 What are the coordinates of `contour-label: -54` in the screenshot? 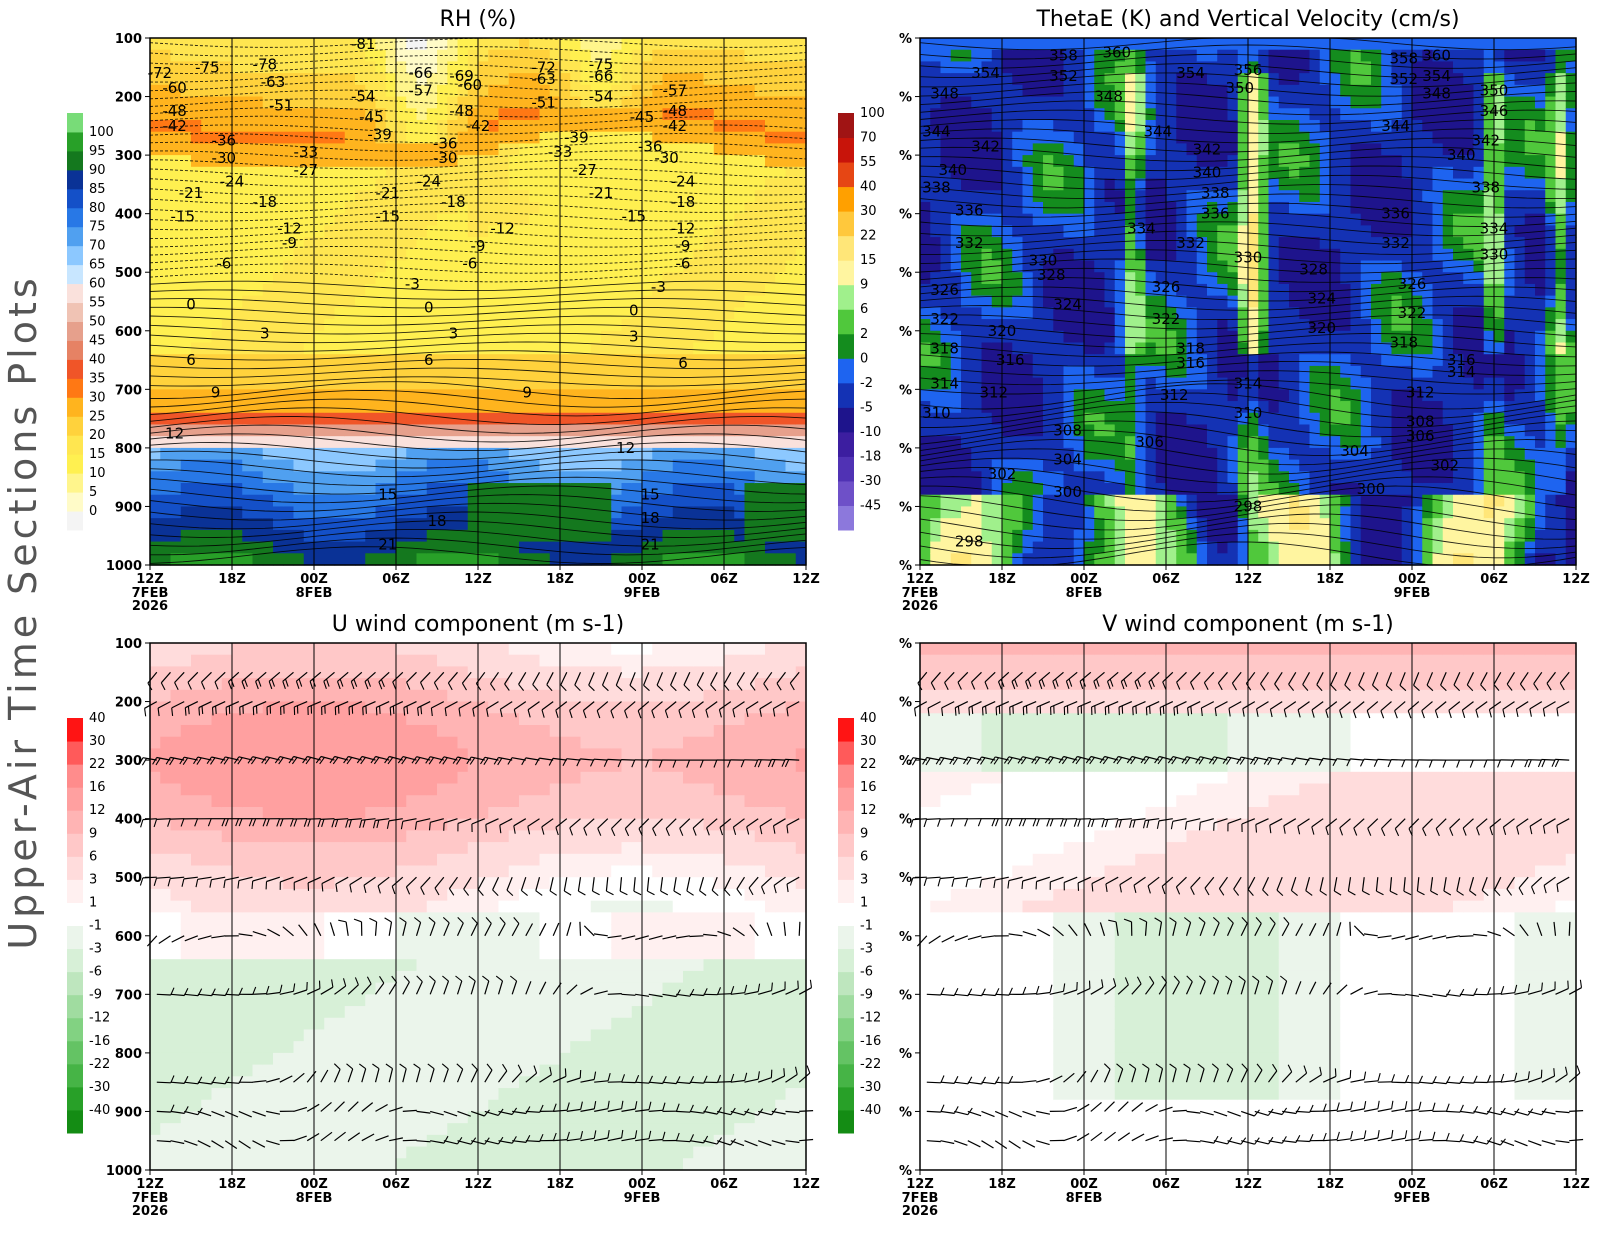 It's located at (363, 97).